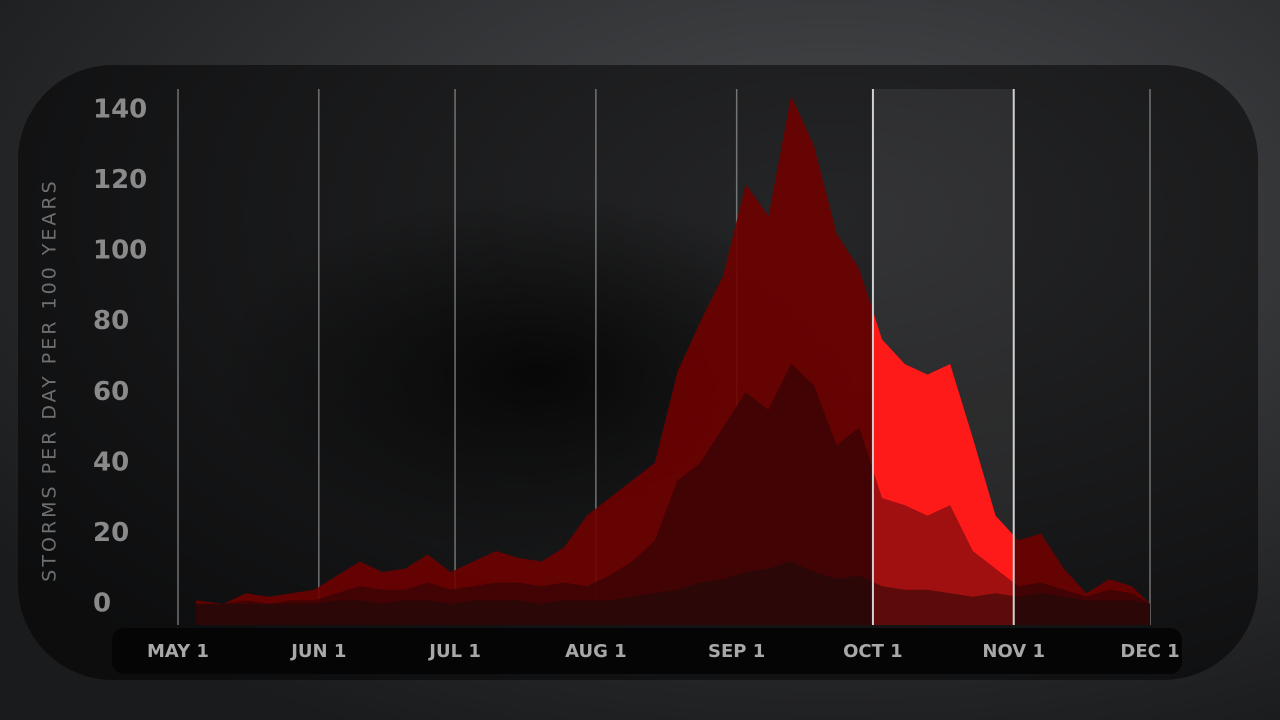 The image size is (1280, 720). Describe the element at coordinates (596, 651) in the screenshot. I see `x-tick-label: AUG 1` at that location.